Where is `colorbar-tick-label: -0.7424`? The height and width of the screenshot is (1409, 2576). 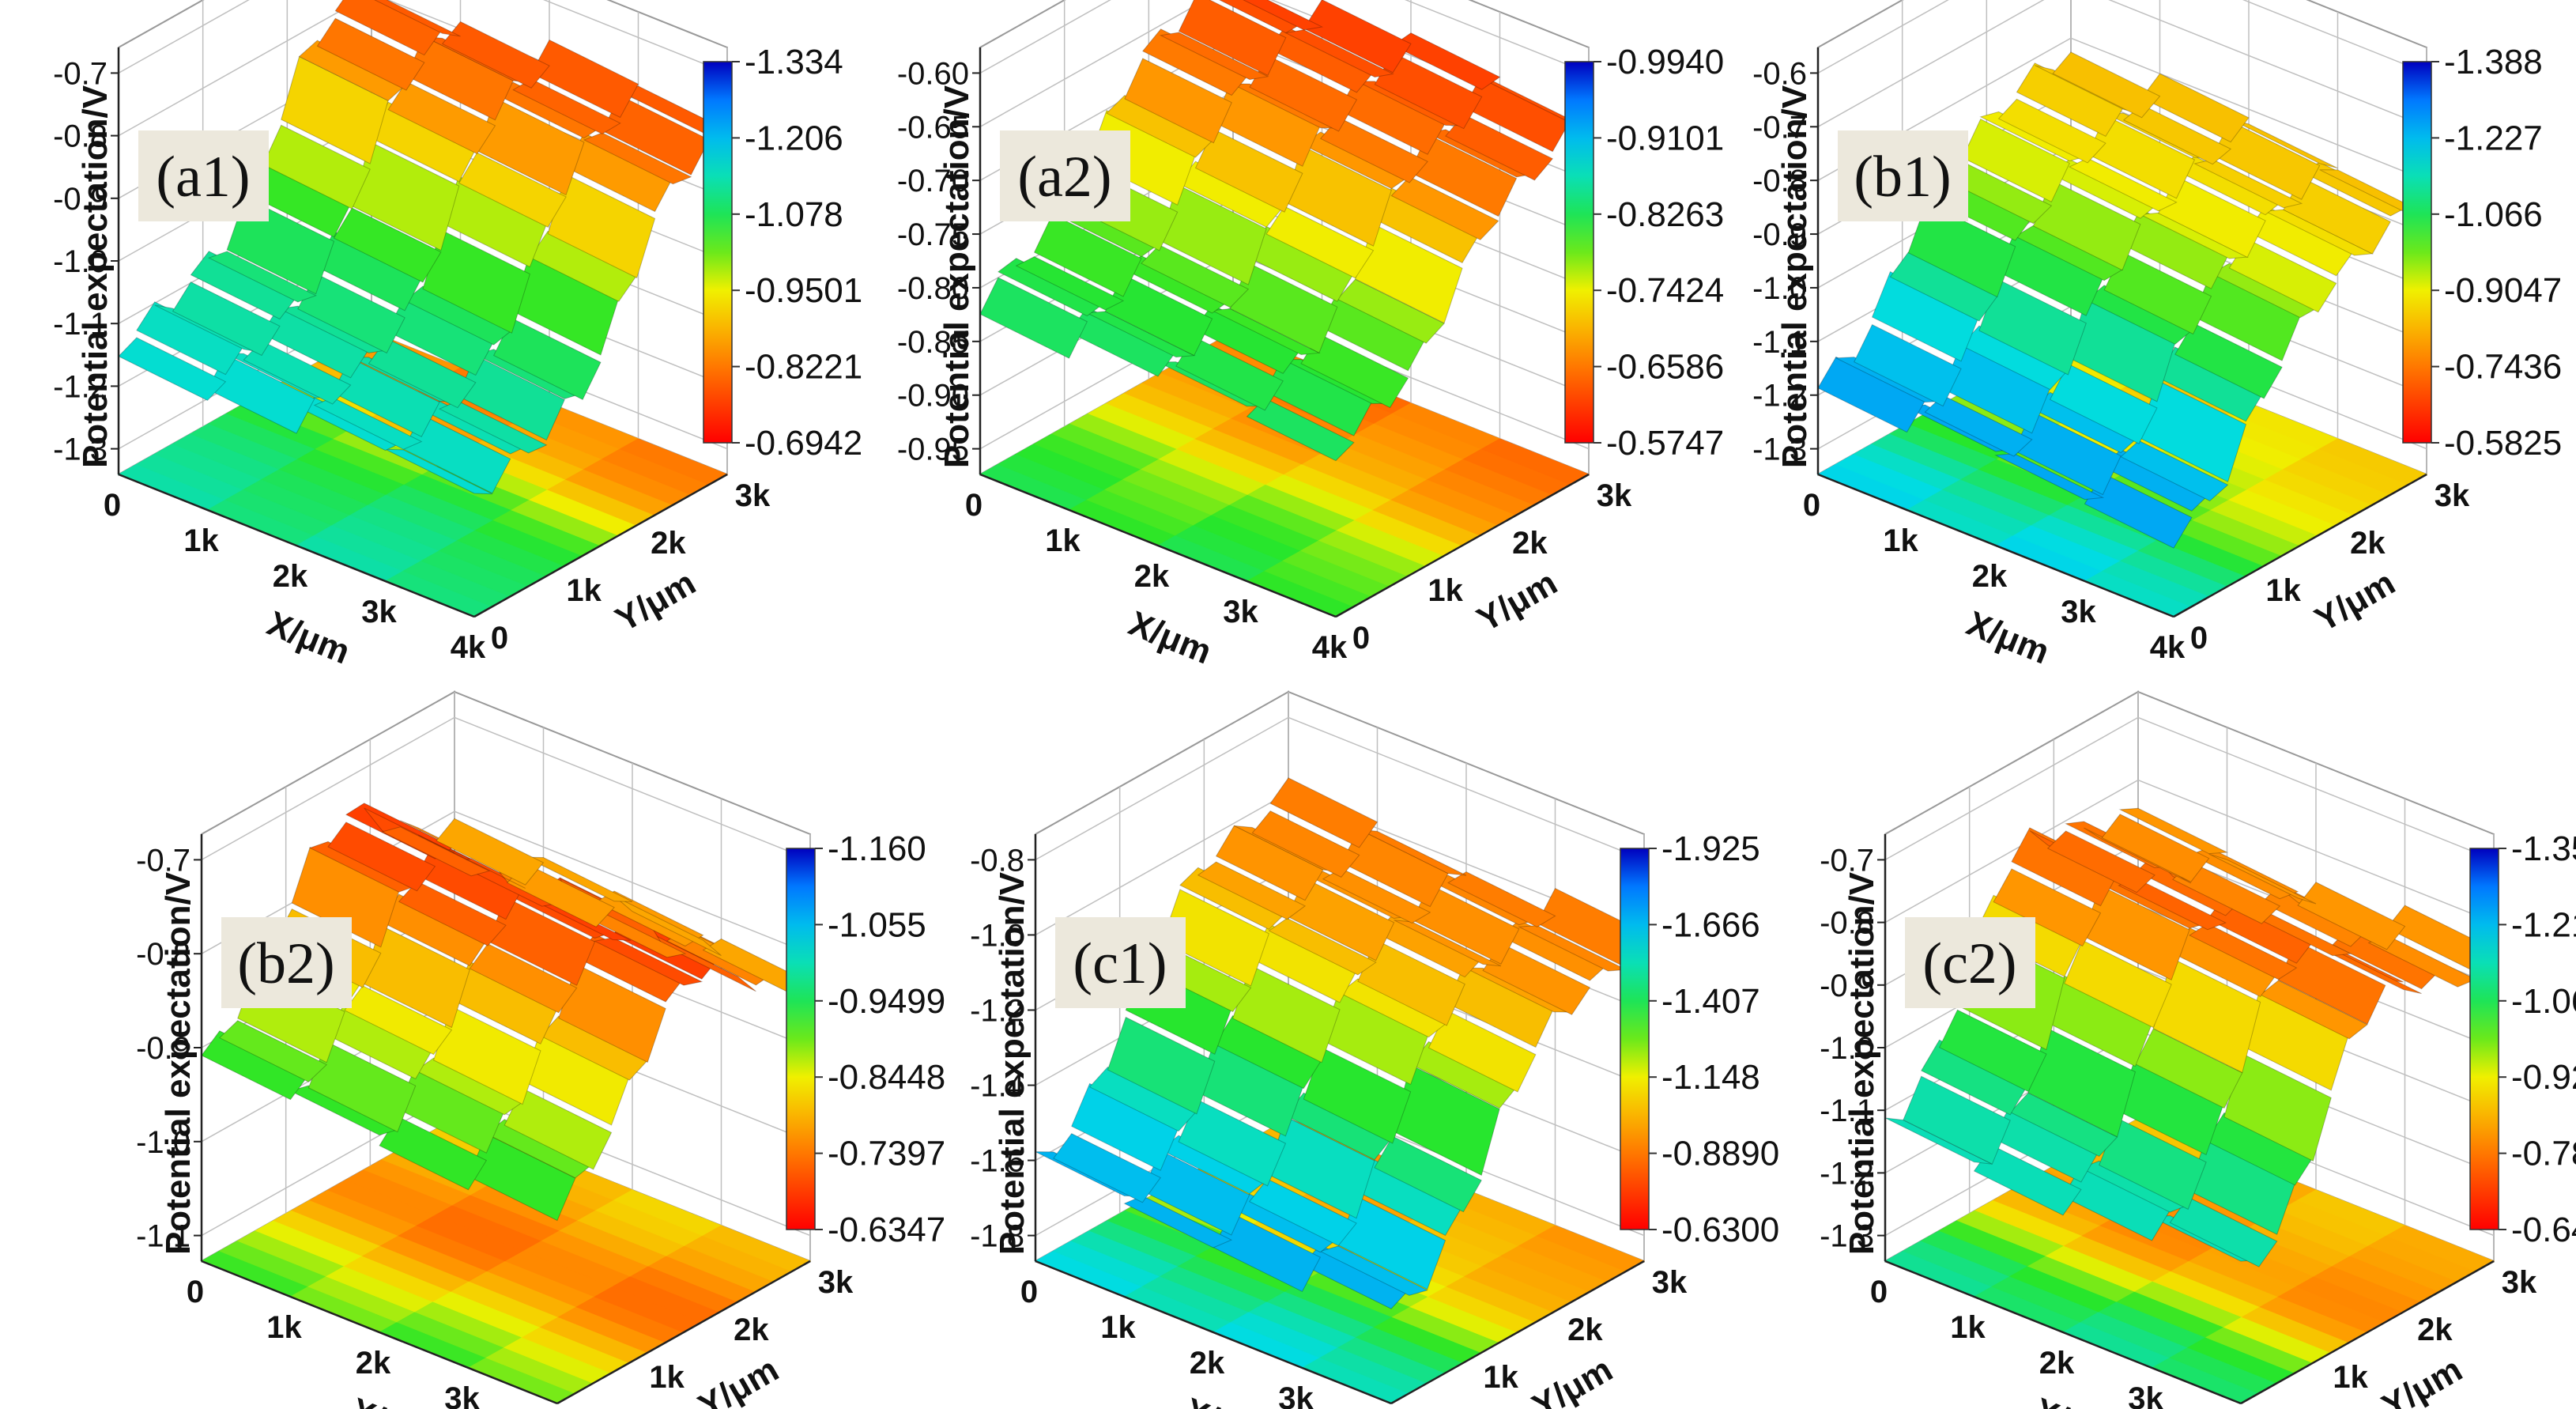
colorbar-tick-label: -0.7424 is located at coordinates (1665, 290).